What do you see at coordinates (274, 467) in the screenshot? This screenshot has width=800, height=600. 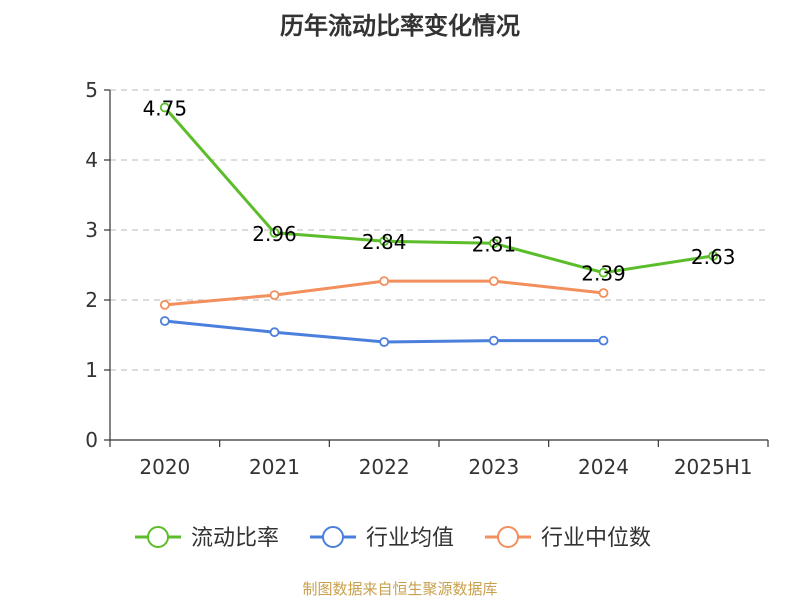 I see `x-tick-label: 2021` at bounding box center [274, 467].